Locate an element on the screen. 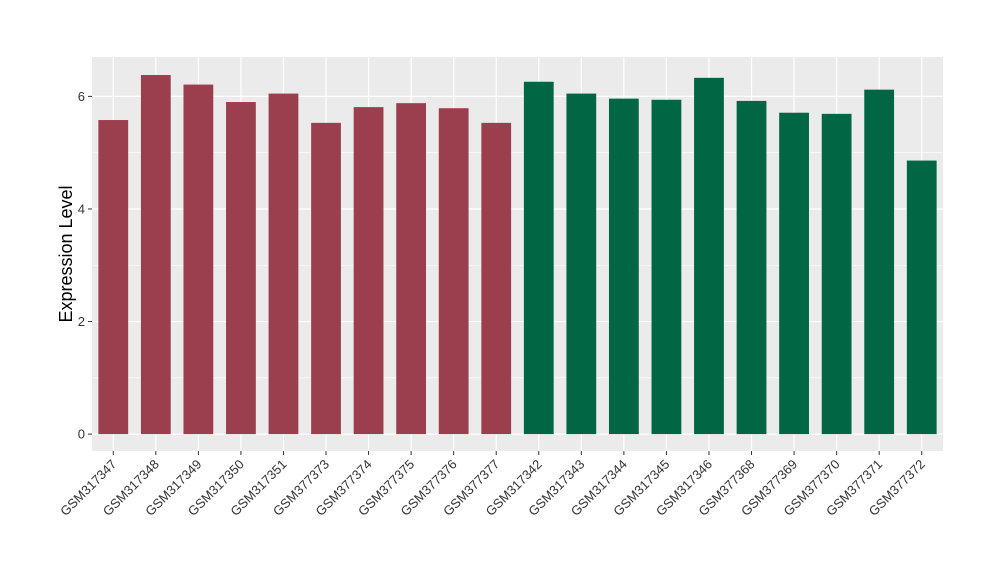  bar-GSM377371 is located at coordinates (879, 262).